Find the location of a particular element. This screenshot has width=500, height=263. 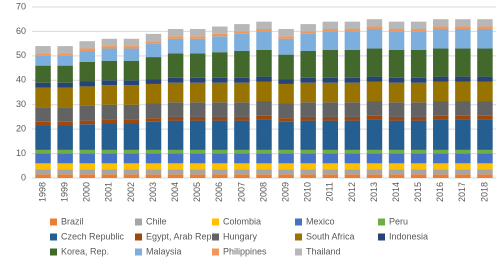

x-tick-label: 2001 is located at coordinates (109, 192).